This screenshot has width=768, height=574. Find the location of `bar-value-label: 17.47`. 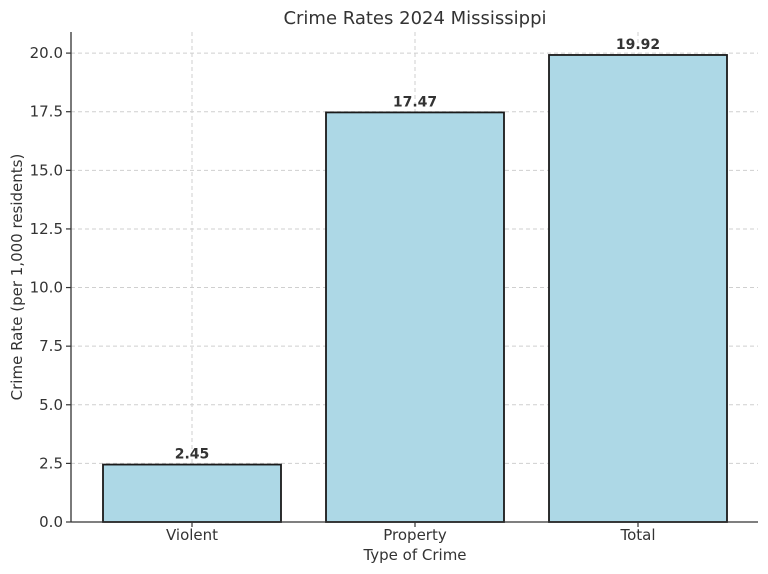

bar-value-label: 17.47 is located at coordinates (415, 102).